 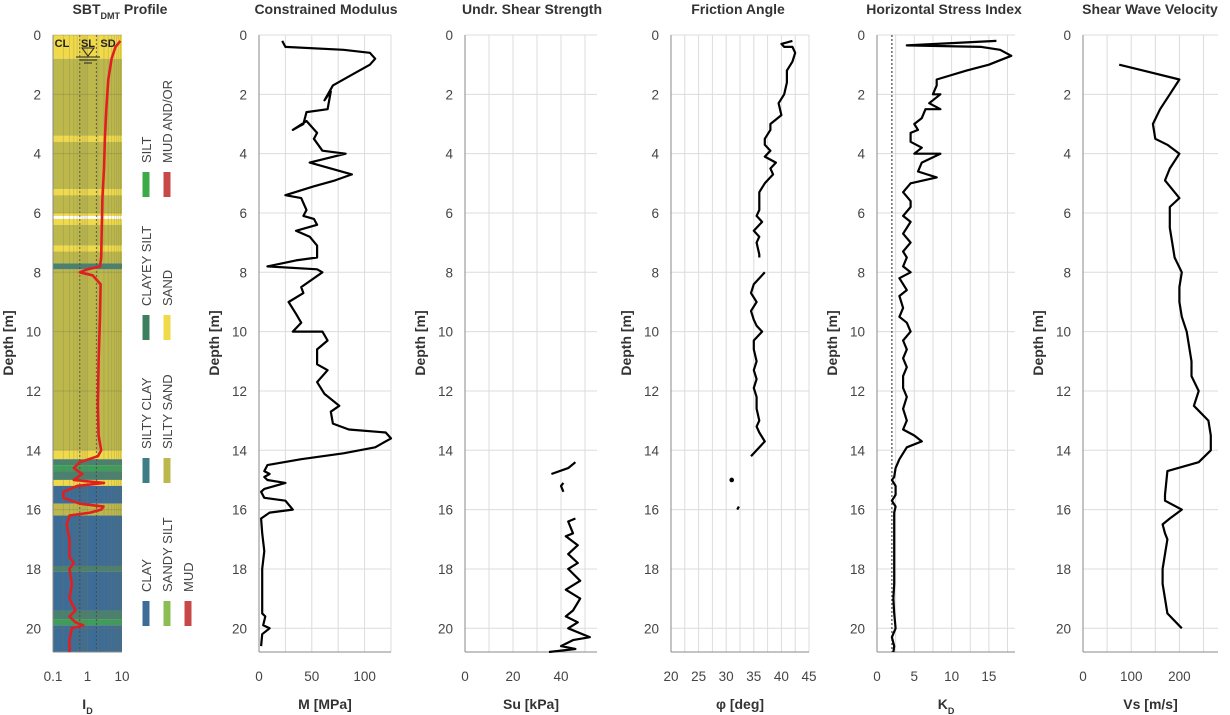 What do you see at coordinates (915, 676) in the screenshot?
I see `x-tick-label: 5` at bounding box center [915, 676].